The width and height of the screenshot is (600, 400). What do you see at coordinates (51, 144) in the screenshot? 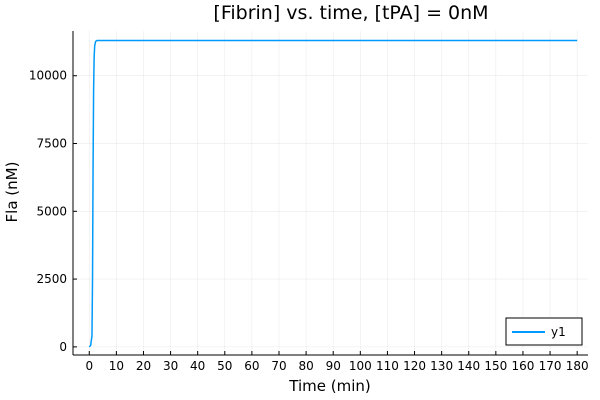
I see `y-tick-label: 7500` at bounding box center [51, 144].